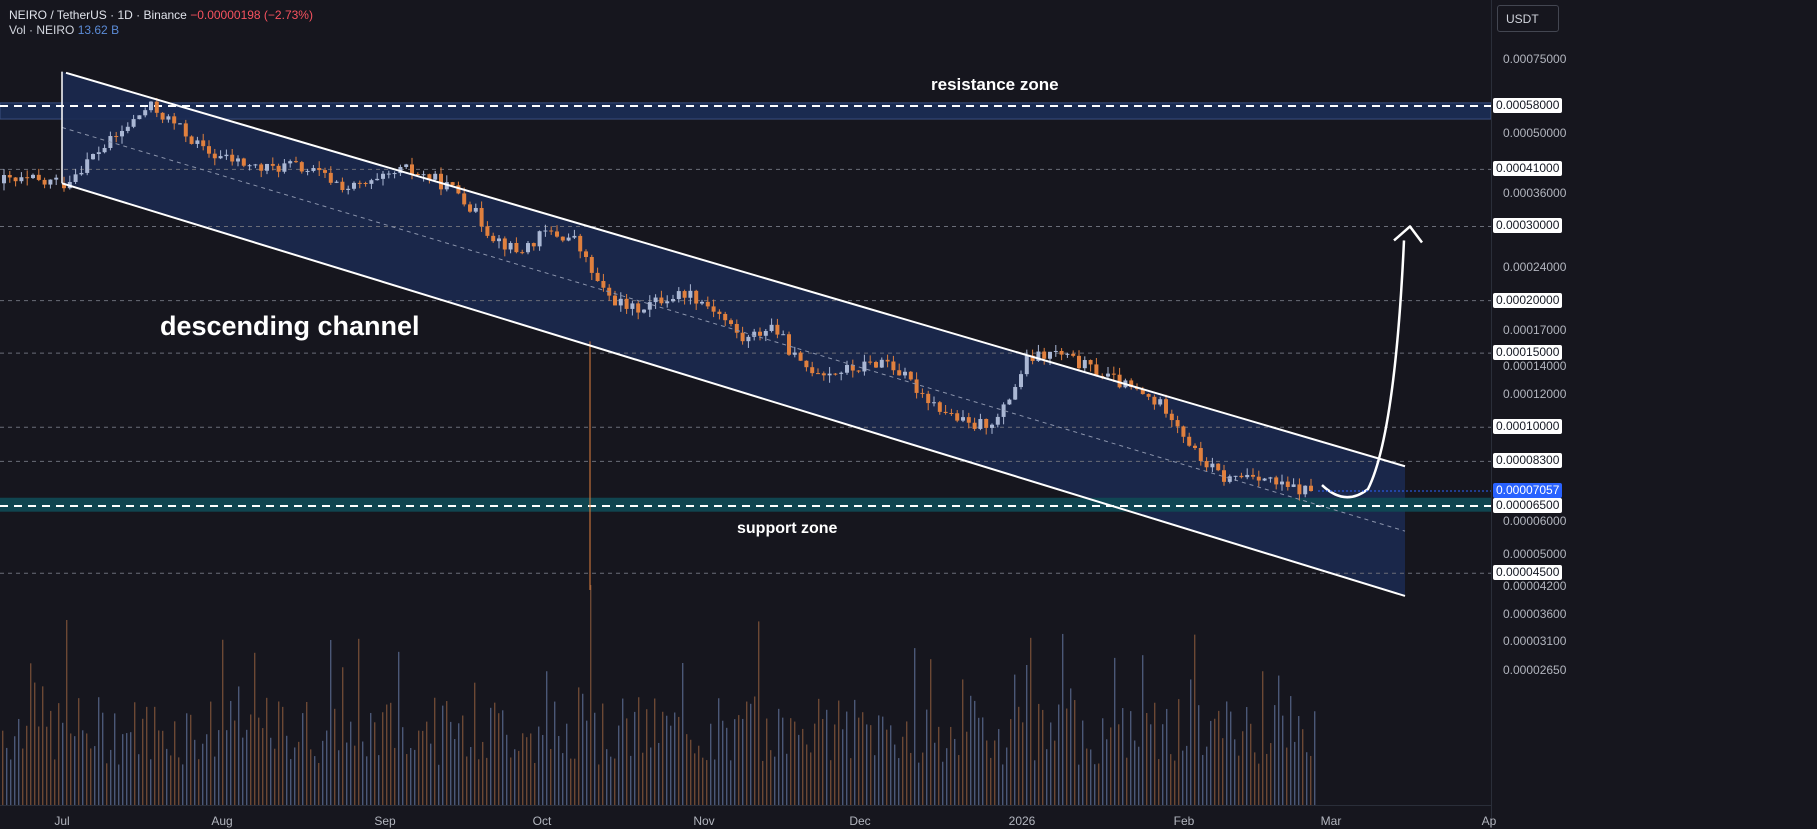 This screenshot has width=1817, height=829. Describe the element at coordinates (1535, 553) in the screenshot. I see `y-tick-label: 0.00005000` at that location.